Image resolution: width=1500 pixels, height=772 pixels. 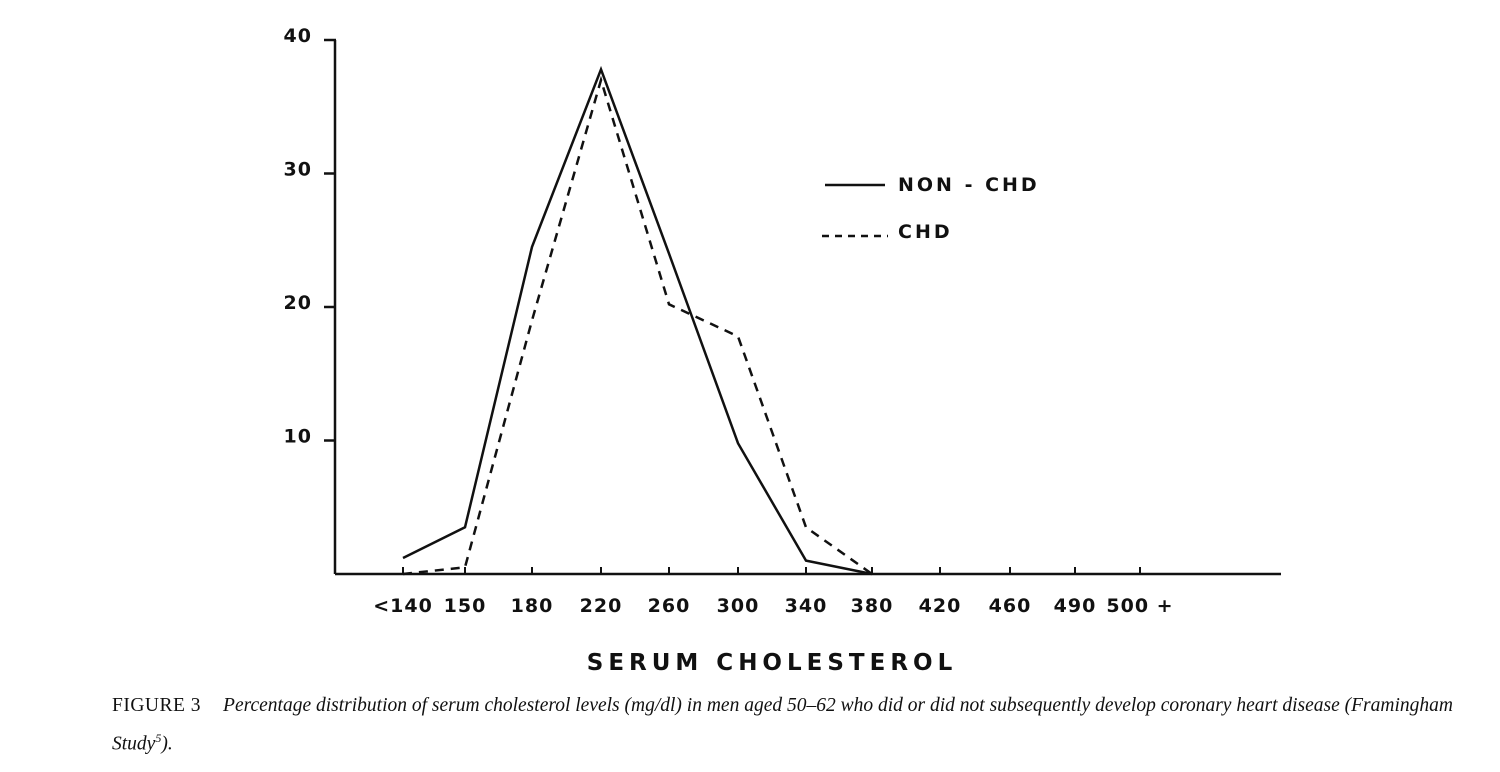 I want to click on y-tick-label: 20, so click(x=298, y=303).